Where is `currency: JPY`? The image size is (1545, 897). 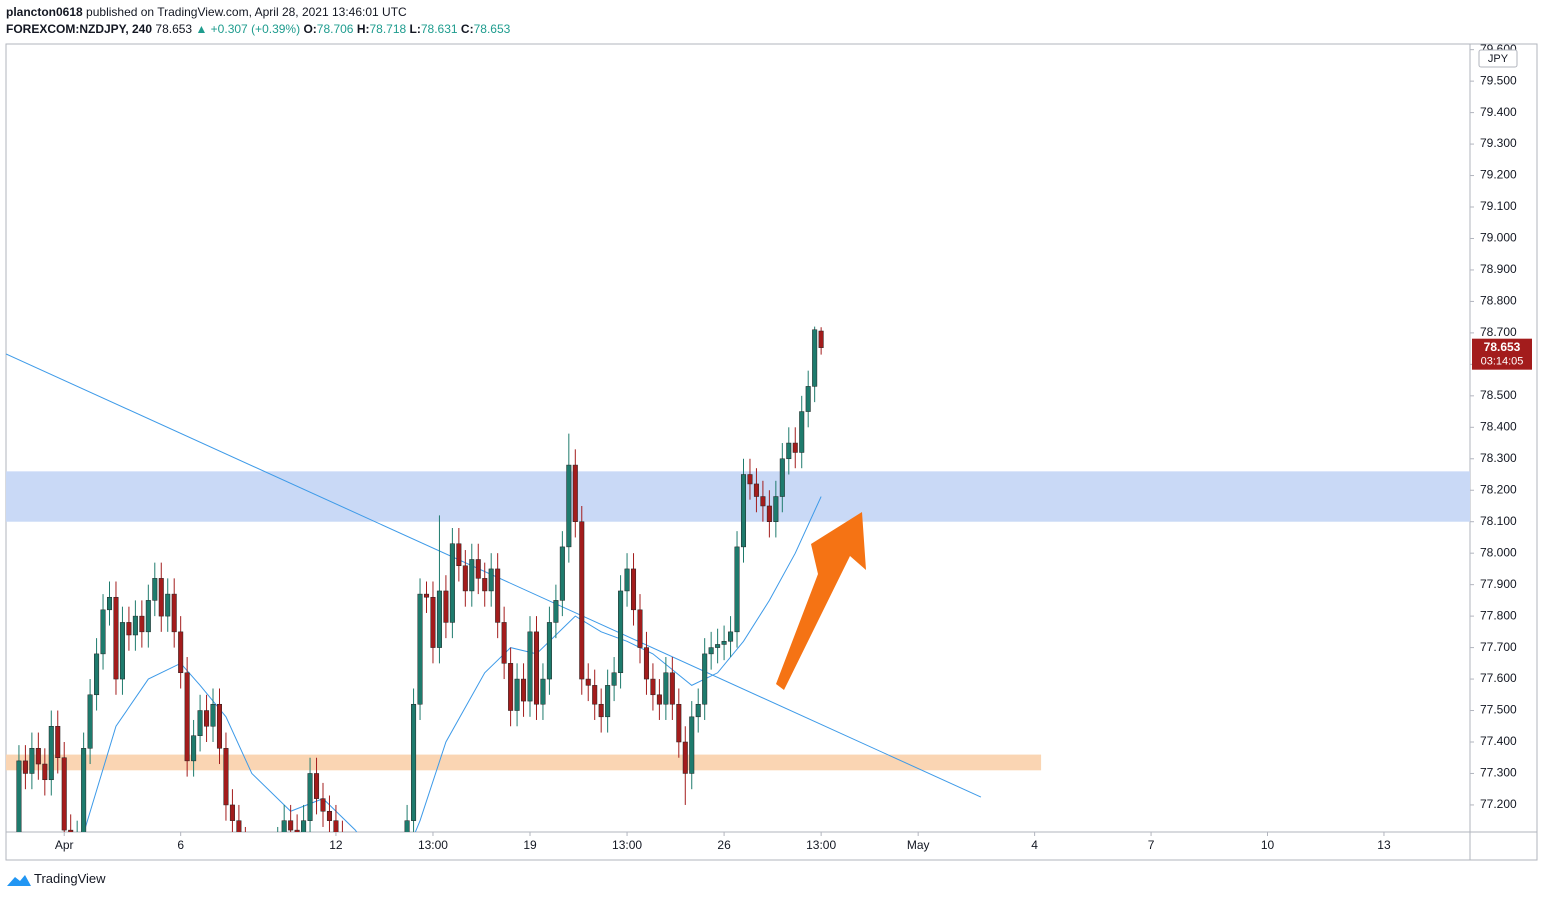
currency: JPY is located at coordinates (1498, 59).